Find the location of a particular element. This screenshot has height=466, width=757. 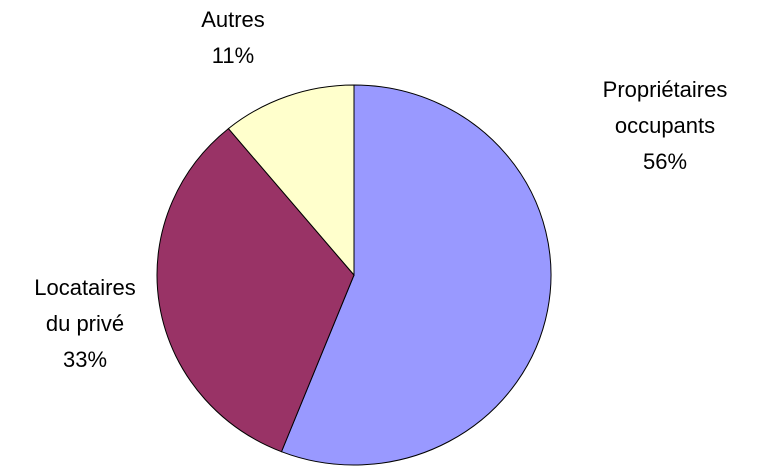

value-label: 11% is located at coordinates (233, 55).